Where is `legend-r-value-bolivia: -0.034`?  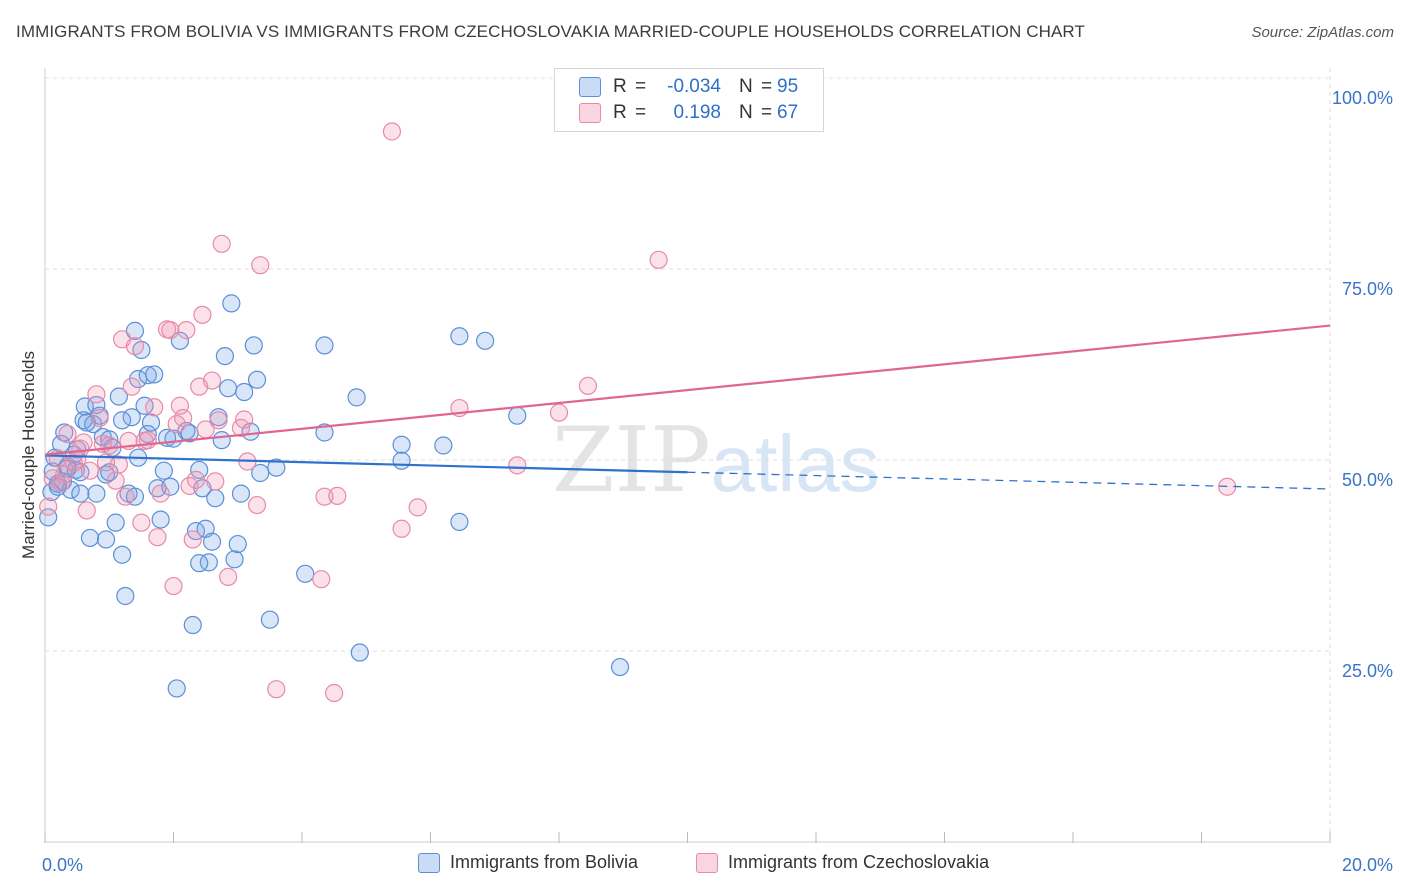 legend-r-value-bolivia: -0.034 is located at coordinates (694, 86).